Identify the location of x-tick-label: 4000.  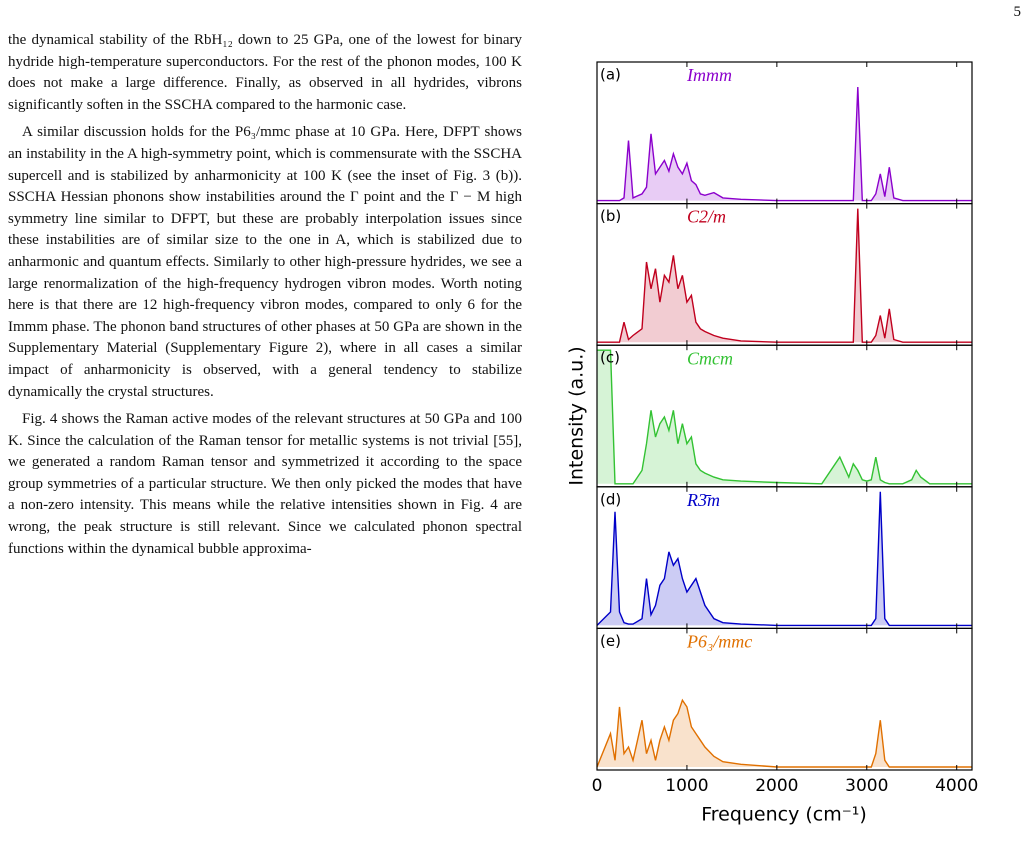
(956, 786).